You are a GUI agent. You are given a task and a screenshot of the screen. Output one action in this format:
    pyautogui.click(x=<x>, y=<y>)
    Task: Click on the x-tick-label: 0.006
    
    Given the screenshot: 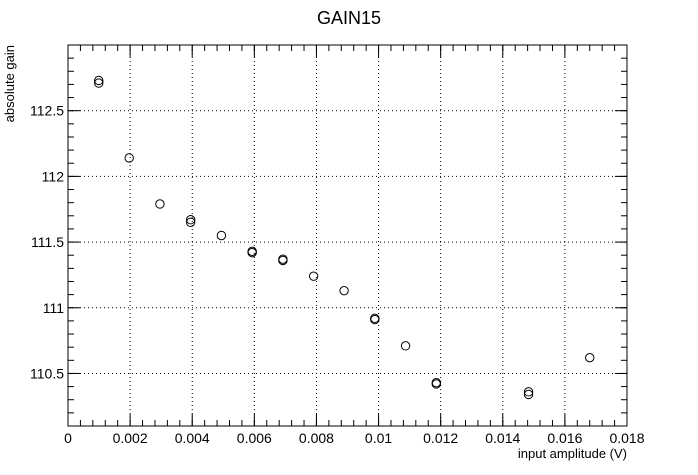 What is the action you would take?
    pyautogui.click(x=254, y=438)
    